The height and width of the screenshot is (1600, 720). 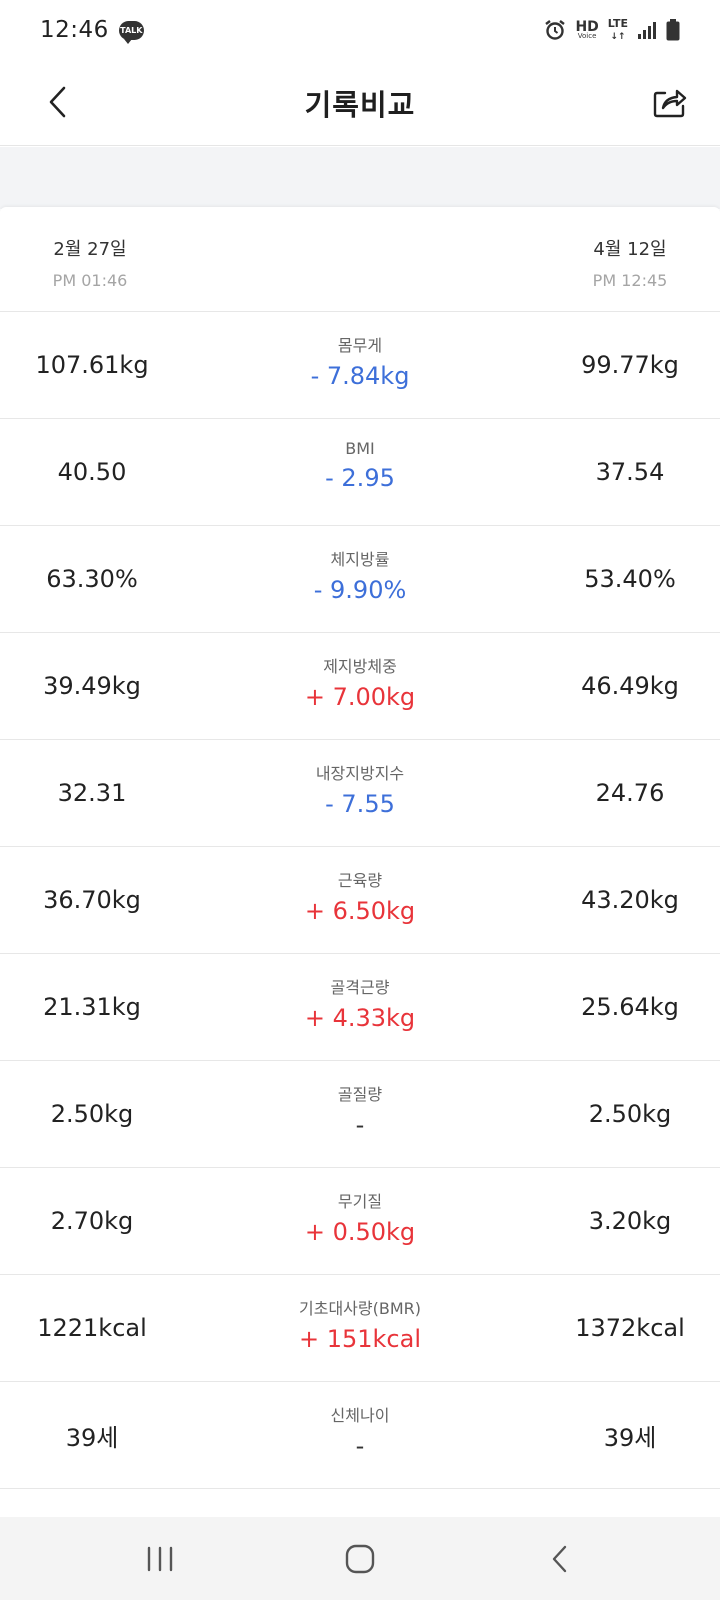 I want to click on metric-row: 40.50 BMI - 2.95 37.54, so click(x=360, y=472).